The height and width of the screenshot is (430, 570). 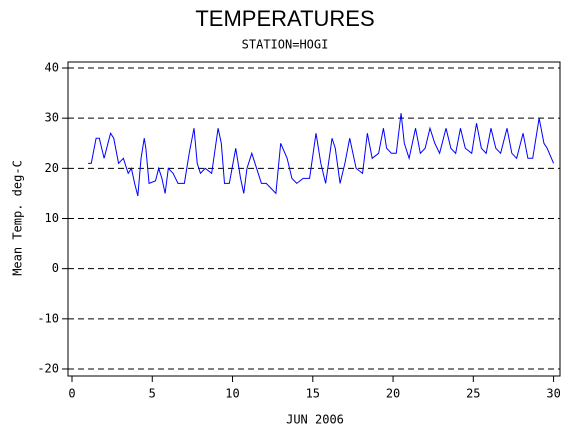 I want to click on y-tick-label: 40, so click(x=52, y=68).